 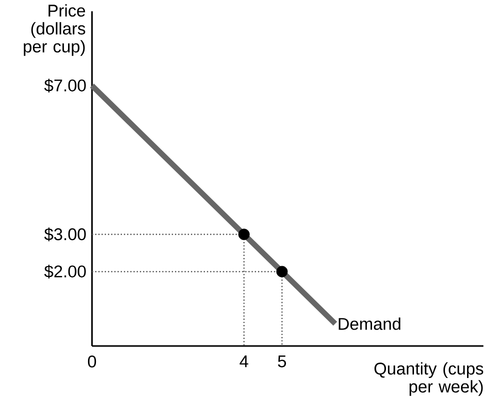 What do you see at coordinates (282, 362) in the screenshot?
I see `x-tick-label: 5` at bounding box center [282, 362].